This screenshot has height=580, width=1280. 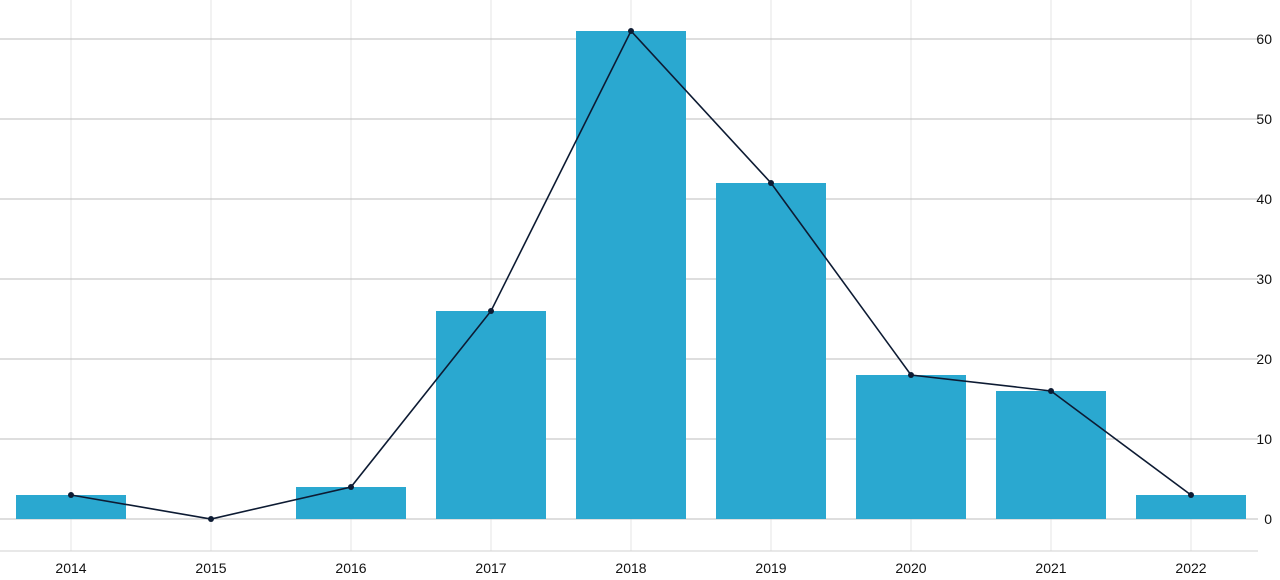 I want to click on x-tick-label: 2017, so click(x=490, y=567).